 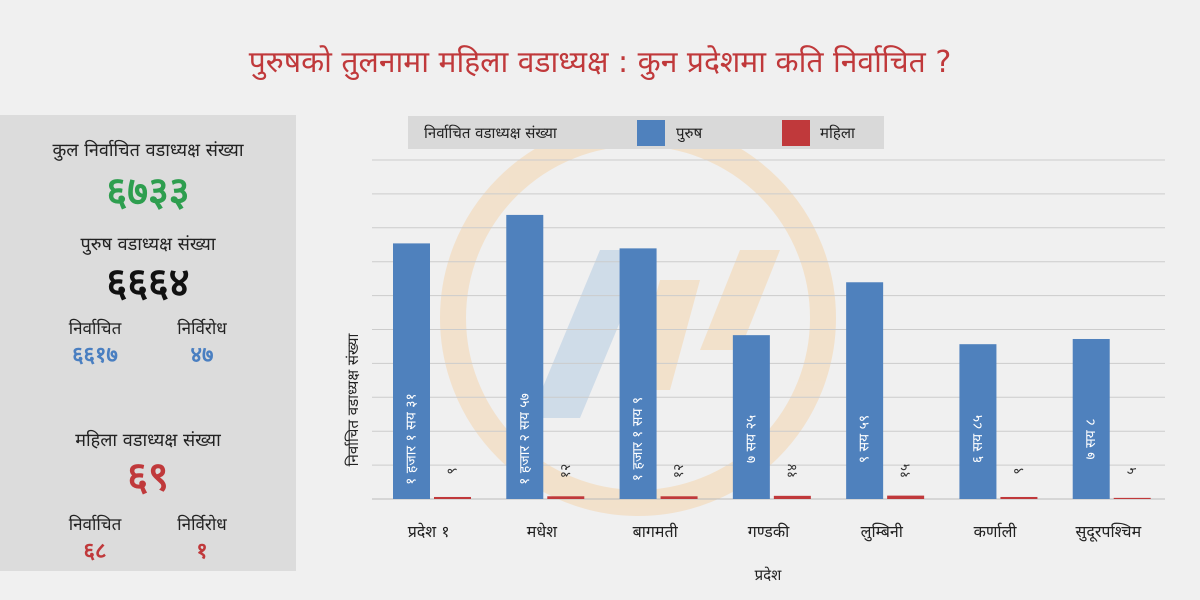 What do you see at coordinates (751, 439) in the screenshot?
I see `data-label-male: ७ सय २५` at bounding box center [751, 439].